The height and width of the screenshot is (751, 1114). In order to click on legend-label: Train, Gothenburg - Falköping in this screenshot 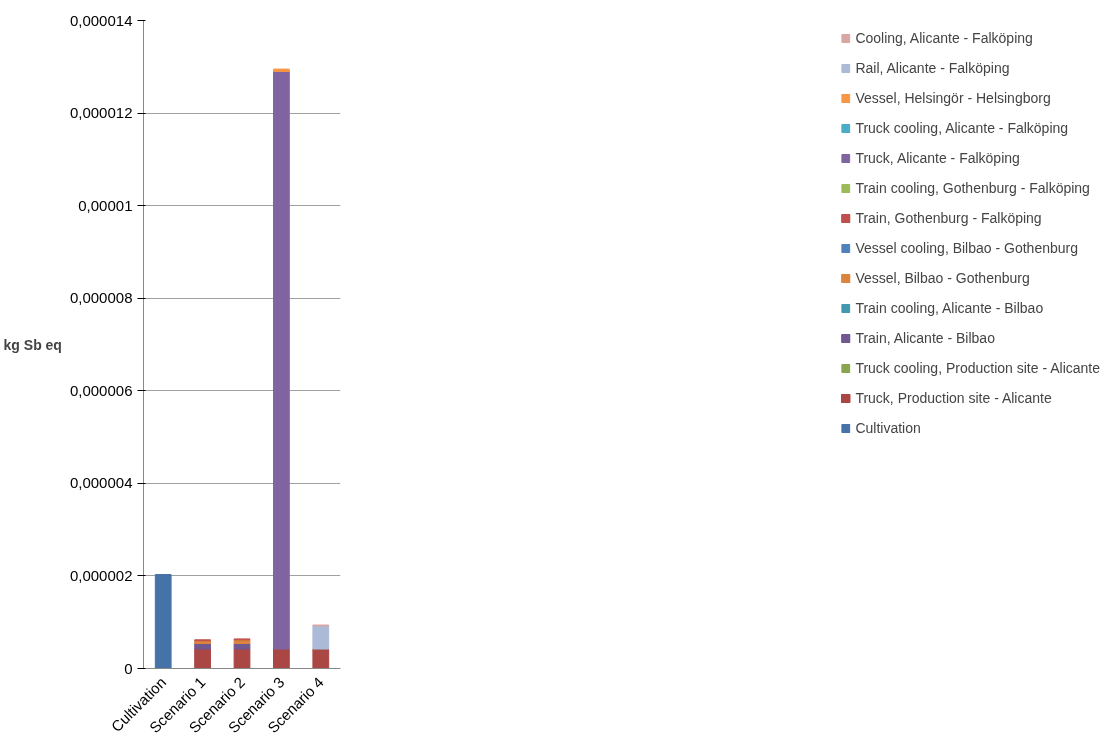, I will do `click(948, 218)`.